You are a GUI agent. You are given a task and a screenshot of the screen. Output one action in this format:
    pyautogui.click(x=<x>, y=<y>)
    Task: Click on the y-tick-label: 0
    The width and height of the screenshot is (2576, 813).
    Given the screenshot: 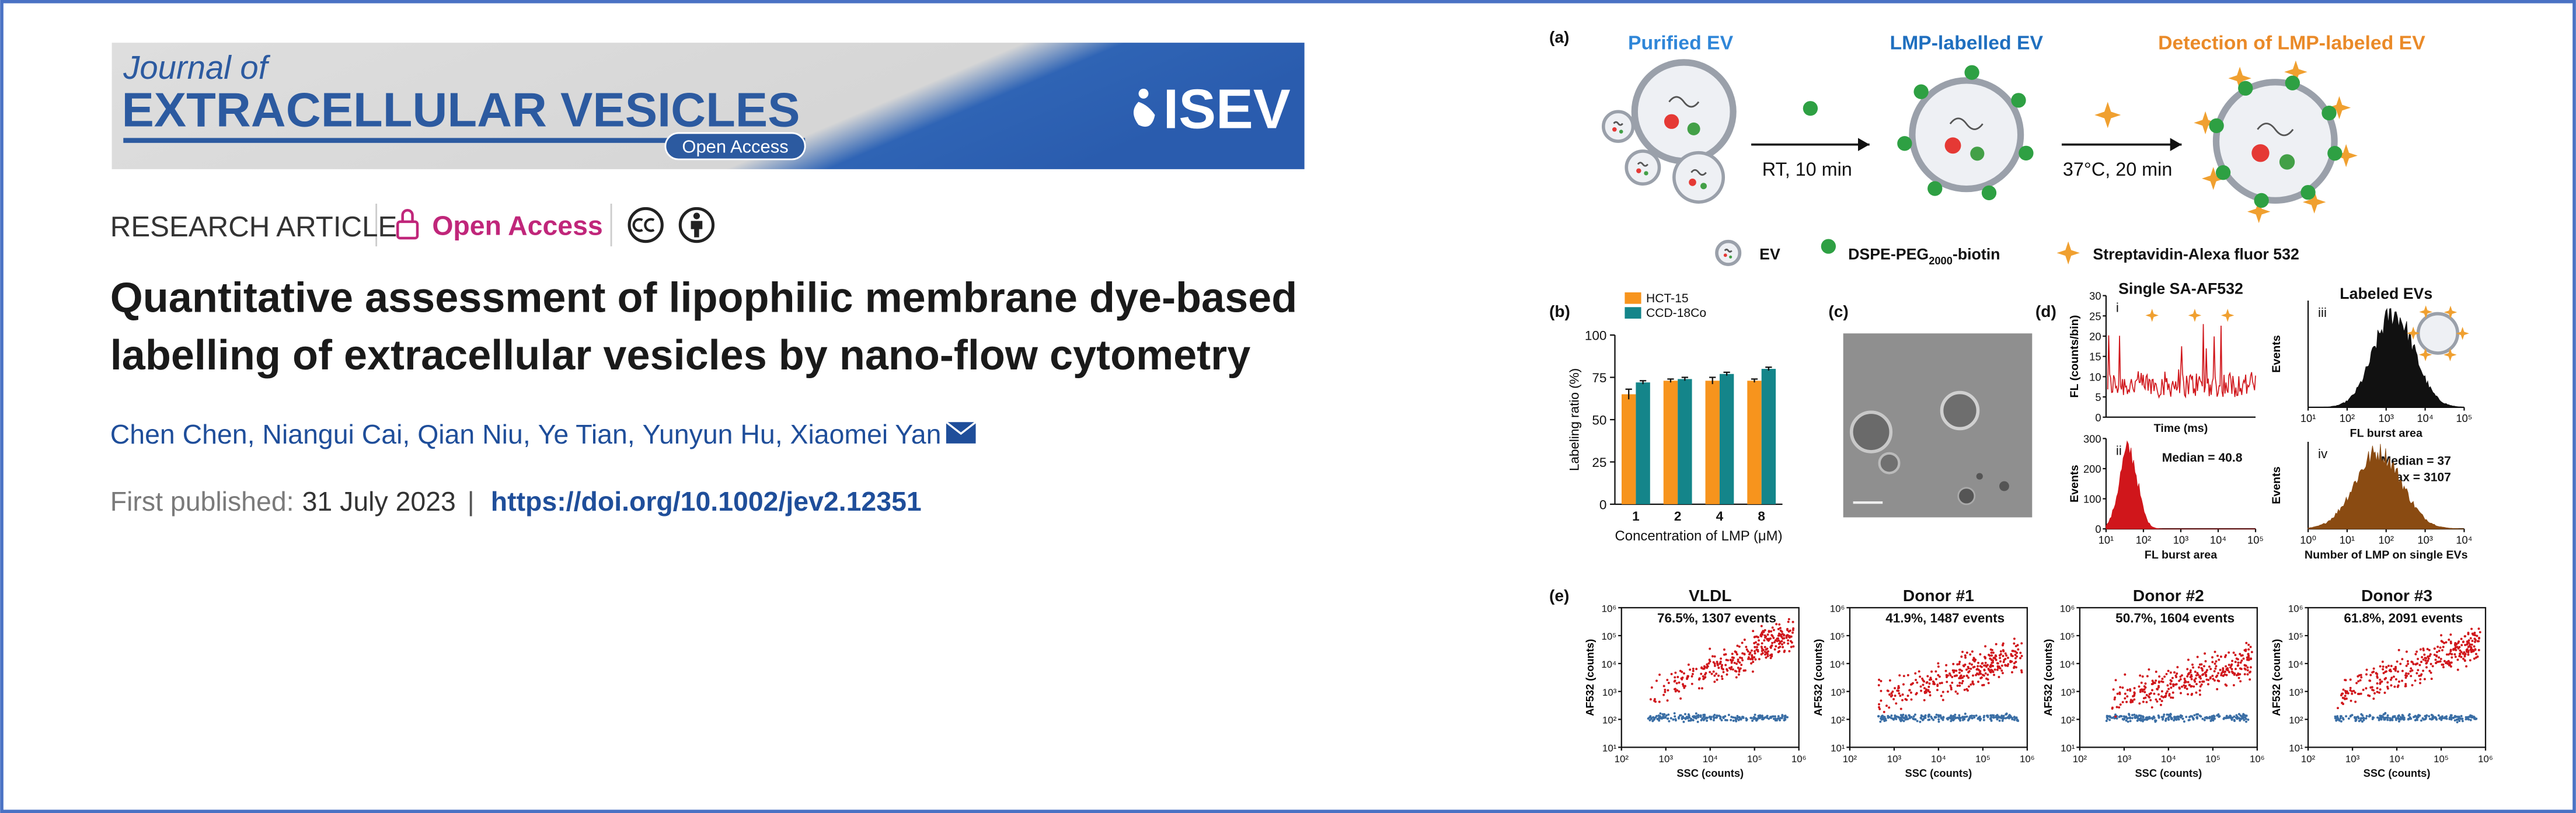 What is the action you would take?
    pyautogui.click(x=2098, y=529)
    